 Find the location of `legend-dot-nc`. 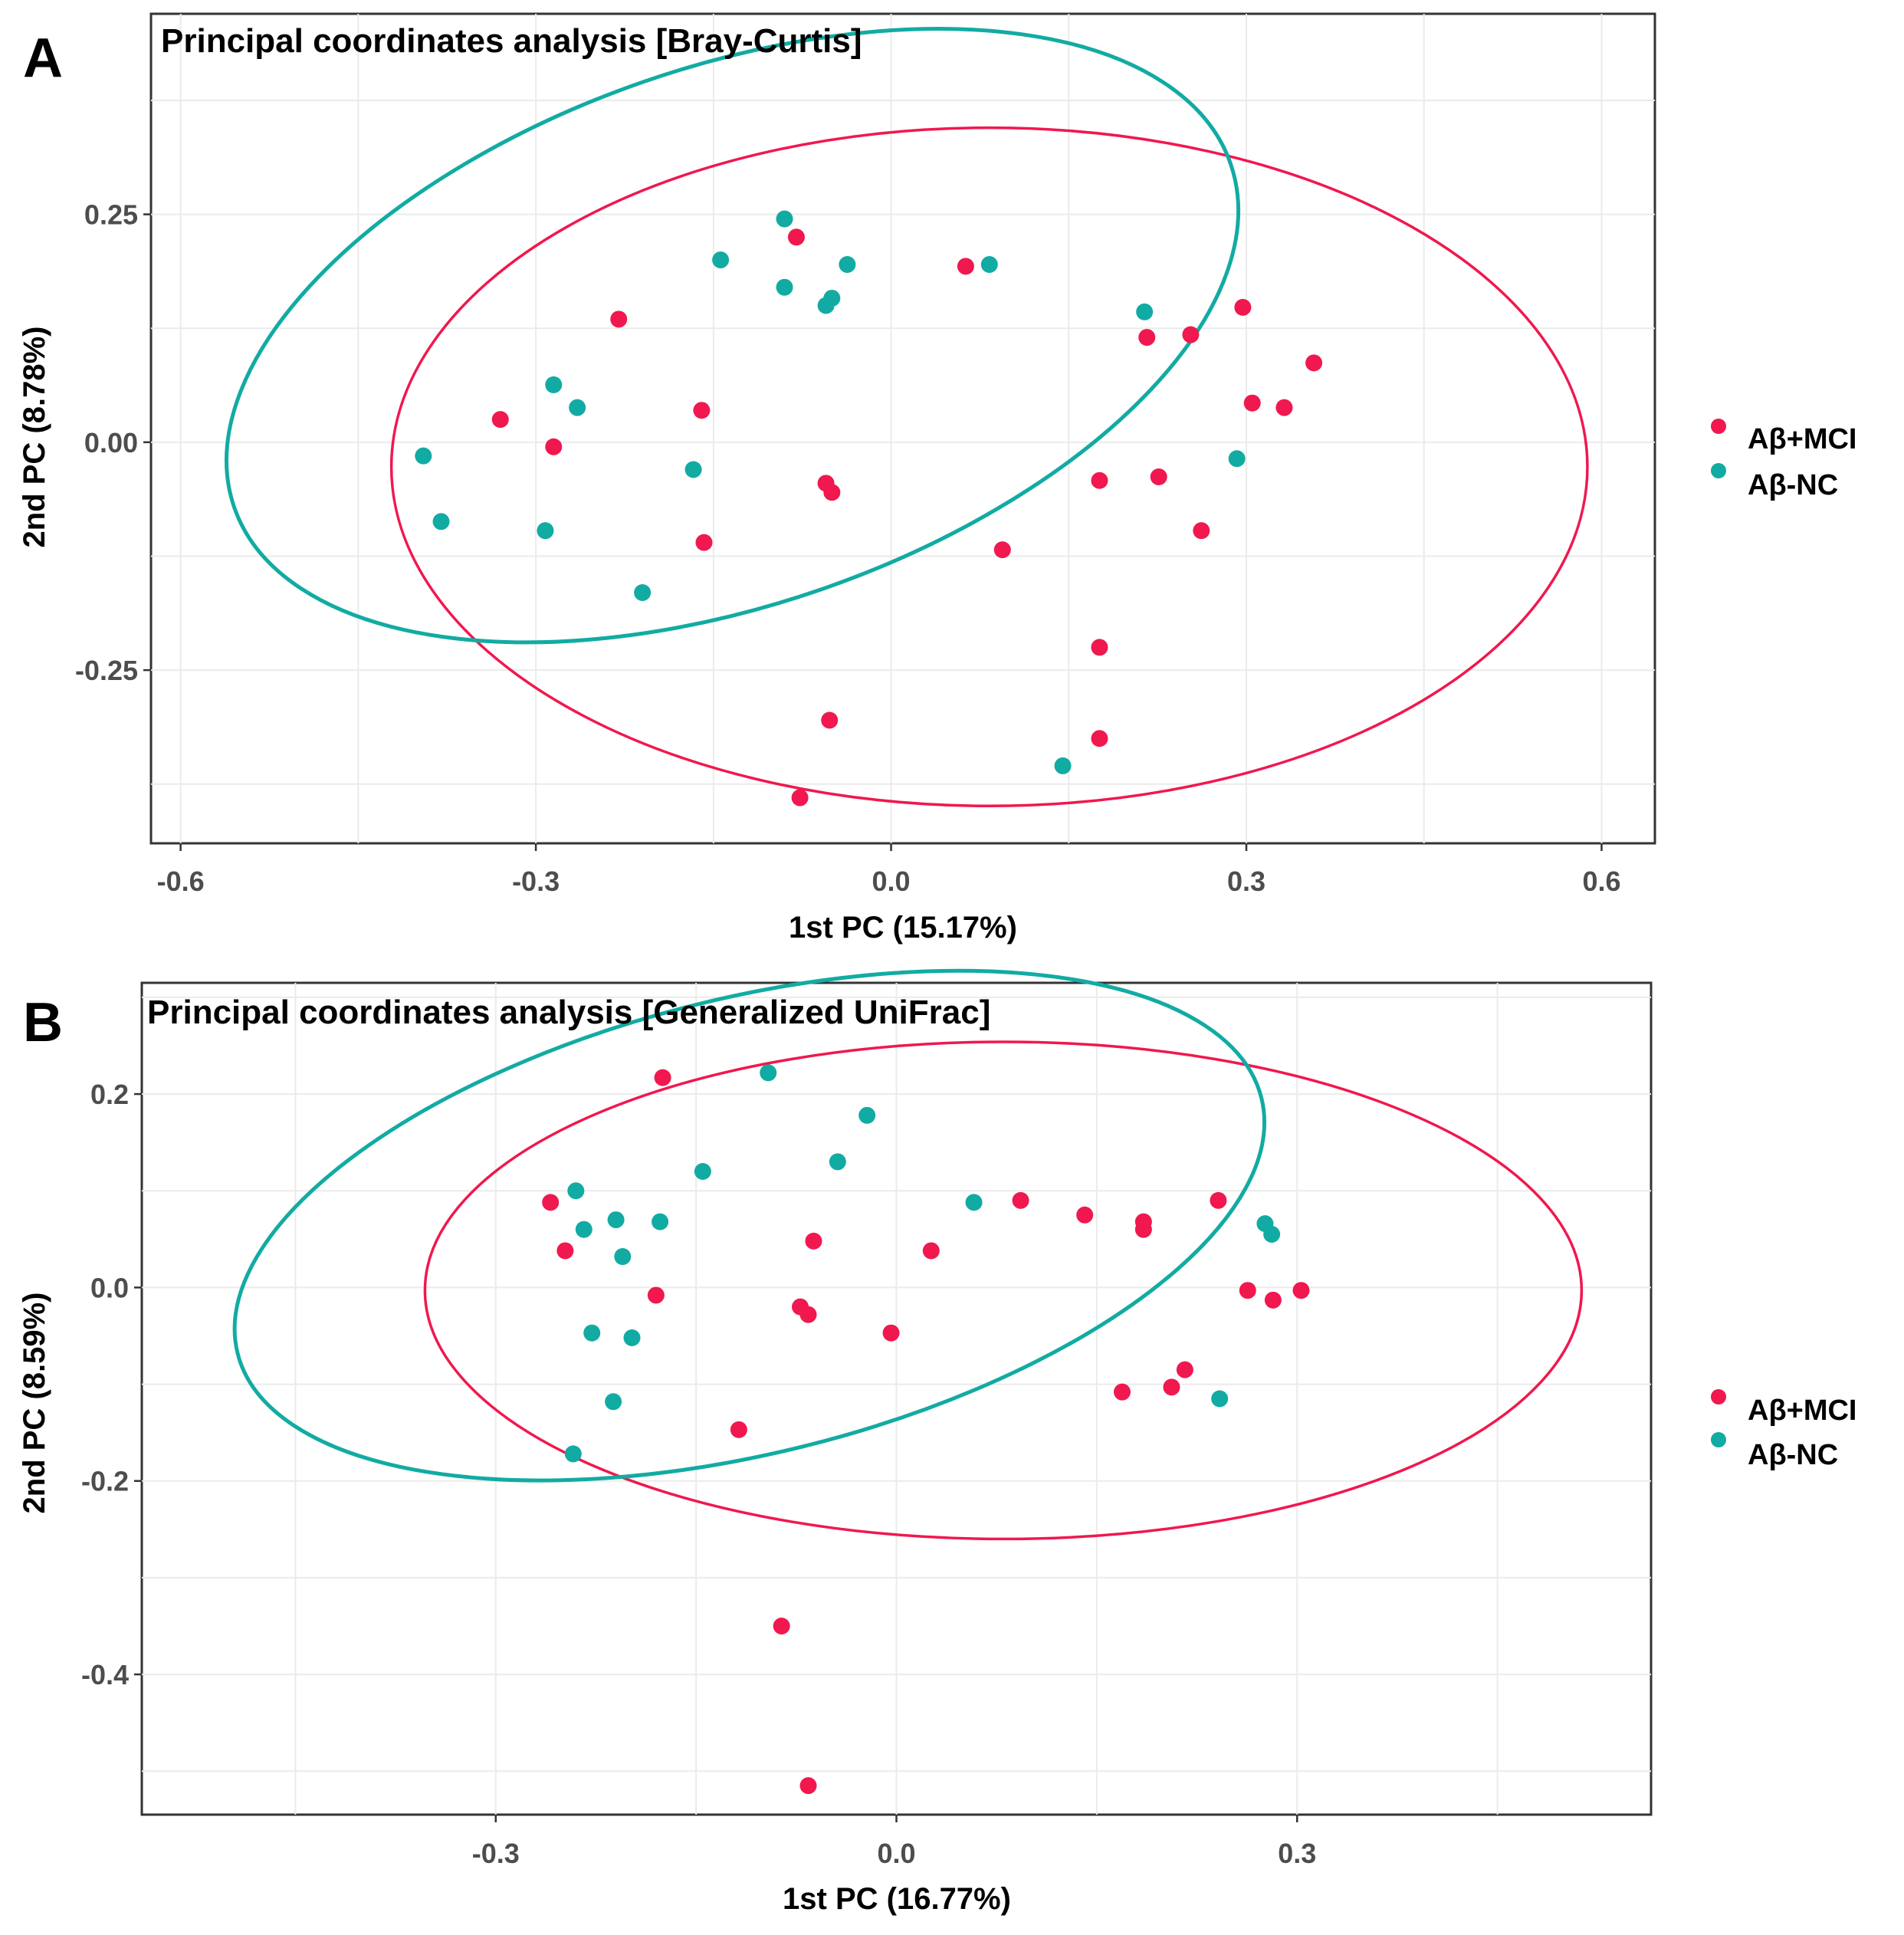

legend-dot-nc is located at coordinates (1718, 1439).